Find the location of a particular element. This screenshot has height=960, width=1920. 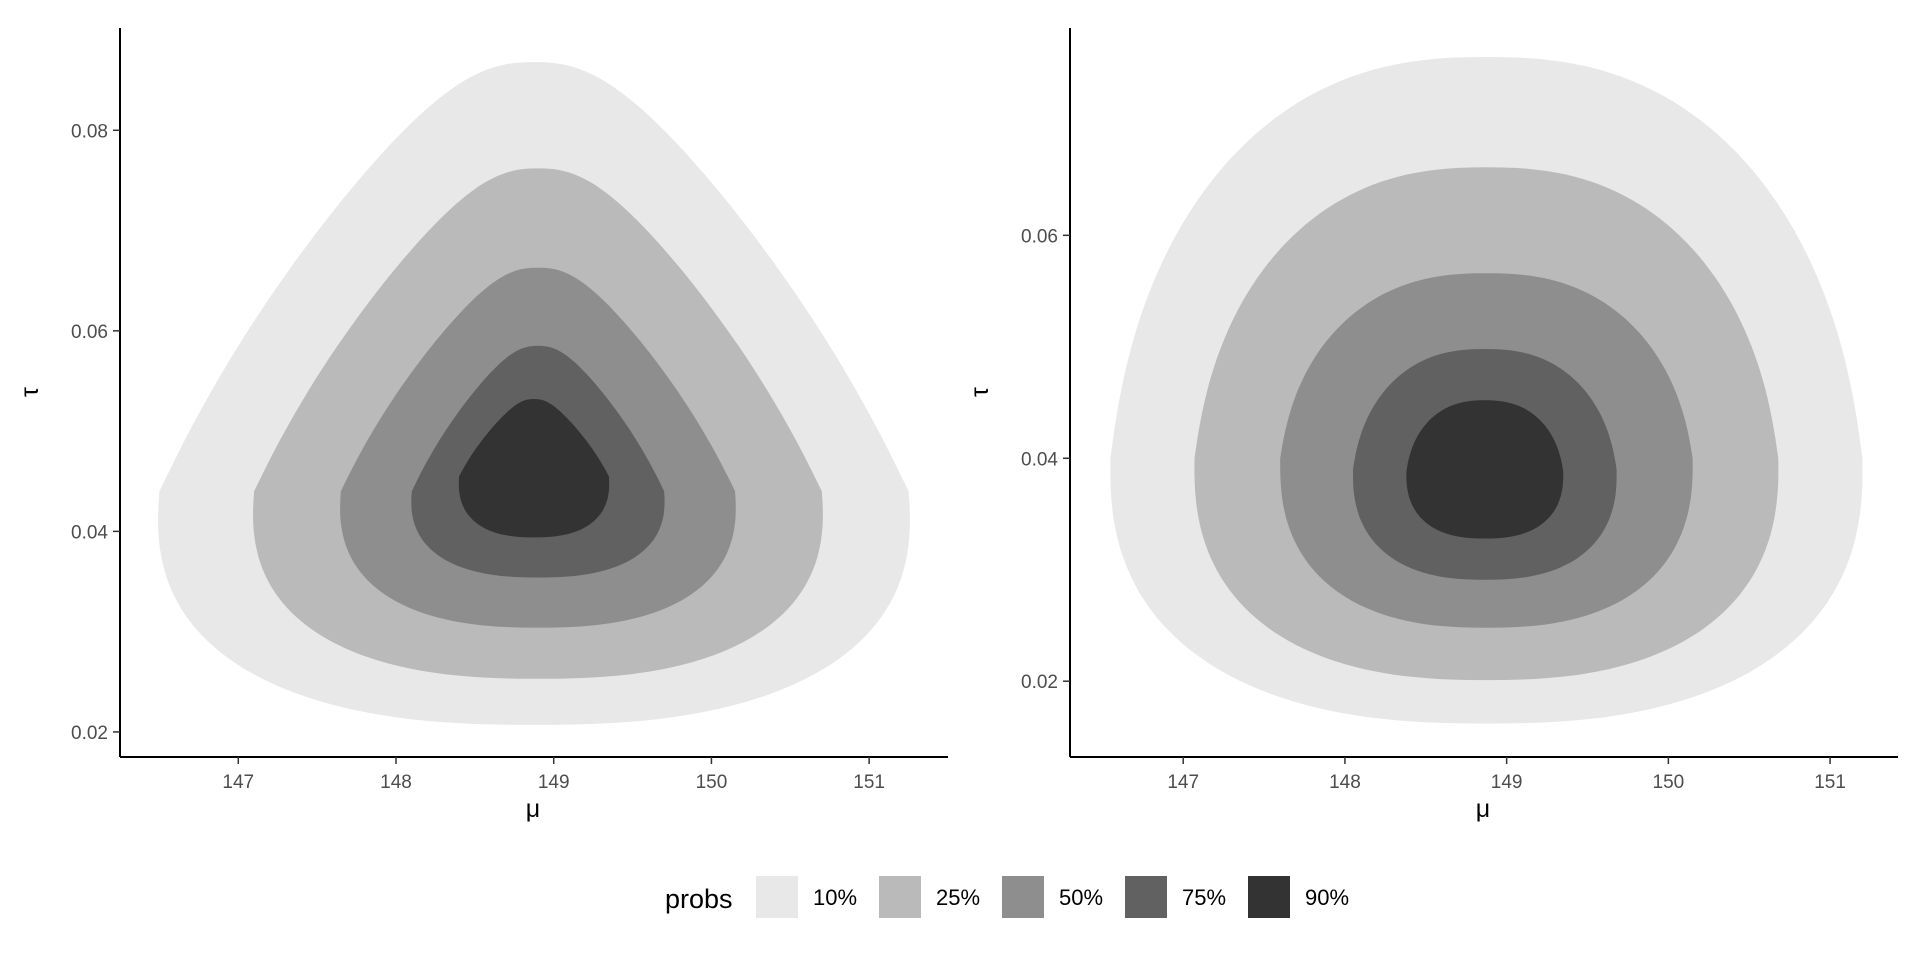

legend-title: probs is located at coordinates (699, 899).